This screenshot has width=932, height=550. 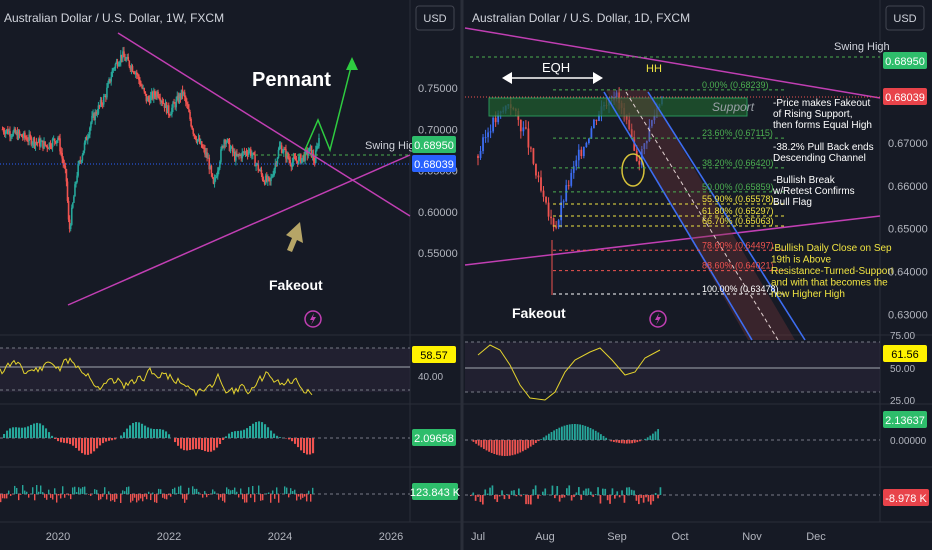 What do you see at coordinates (434, 439) in the screenshot?
I see `price-badge-text: 2.09658` at bounding box center [434, 439].